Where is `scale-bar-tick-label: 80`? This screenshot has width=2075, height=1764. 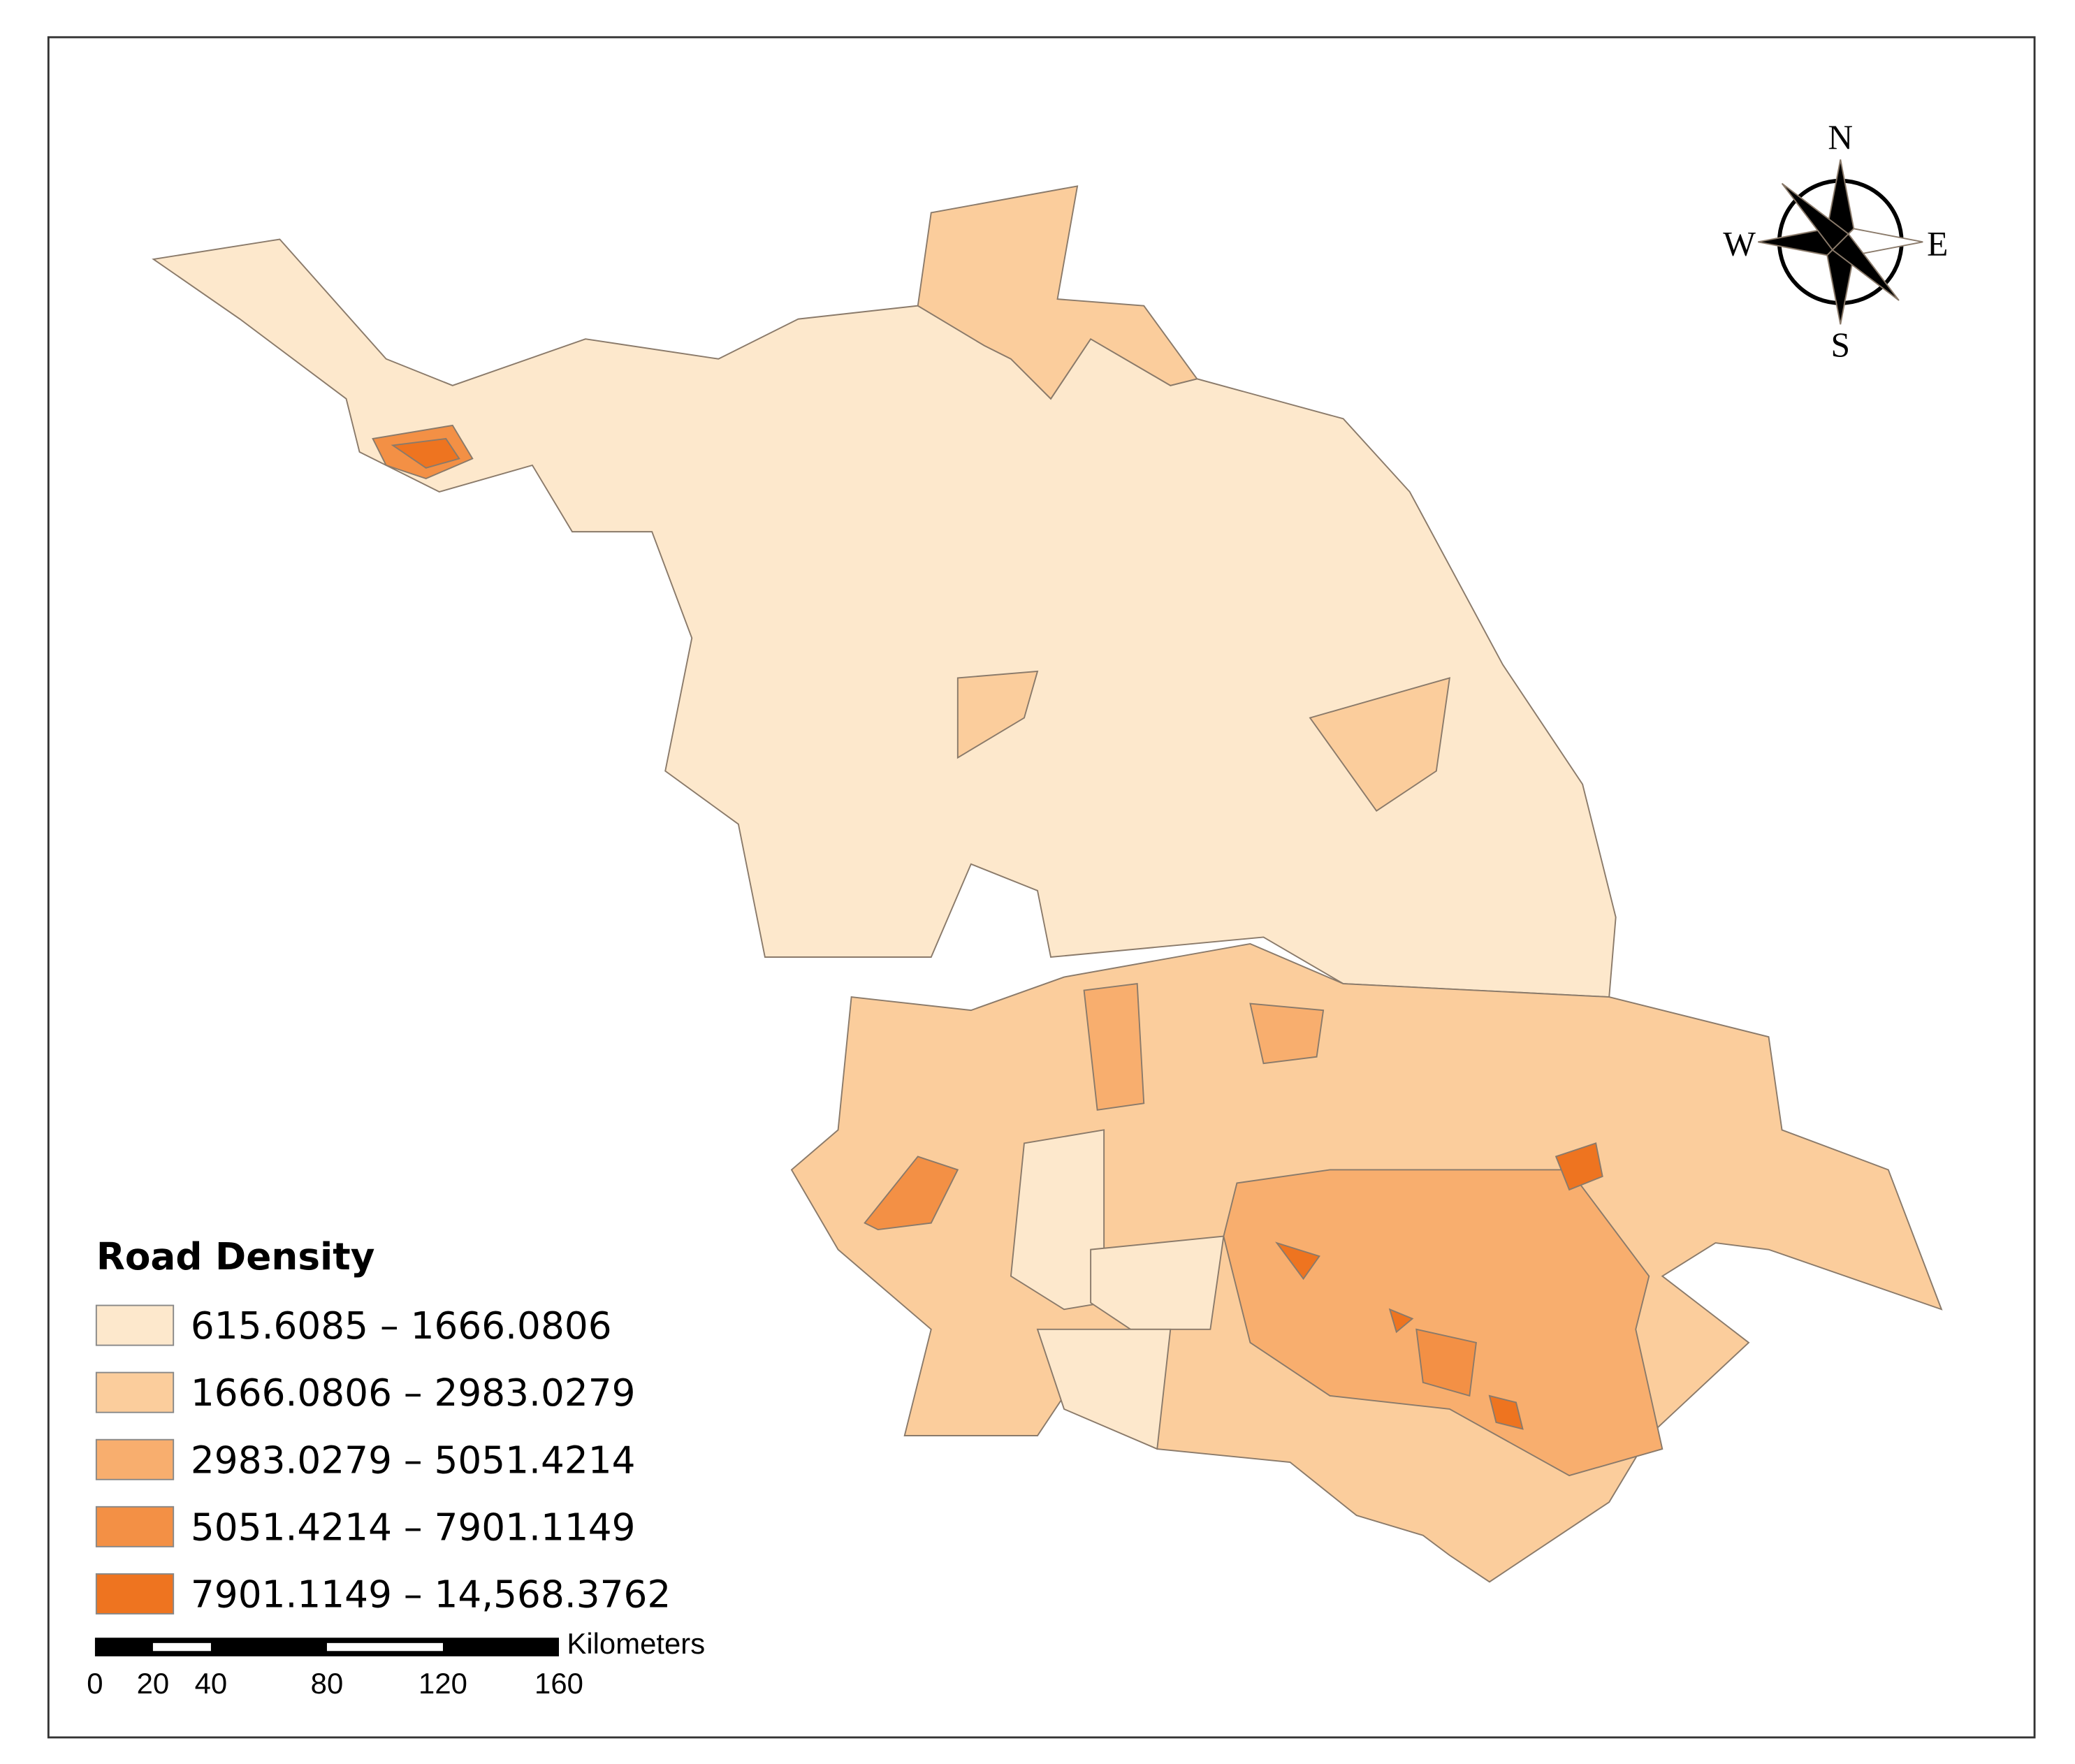 scale-bar-tick-label: 80 is located at coordinates (327, 1683).